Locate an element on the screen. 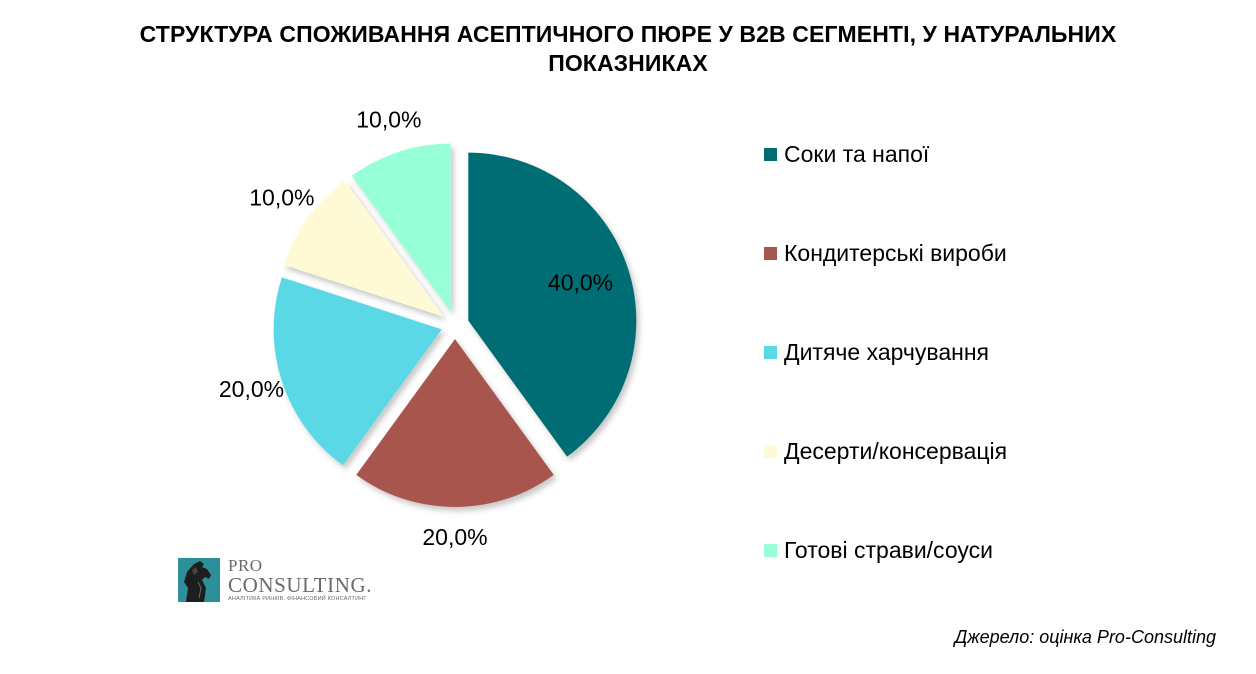  data-label-juices: 40,0% is located at coordinates (580, 282).